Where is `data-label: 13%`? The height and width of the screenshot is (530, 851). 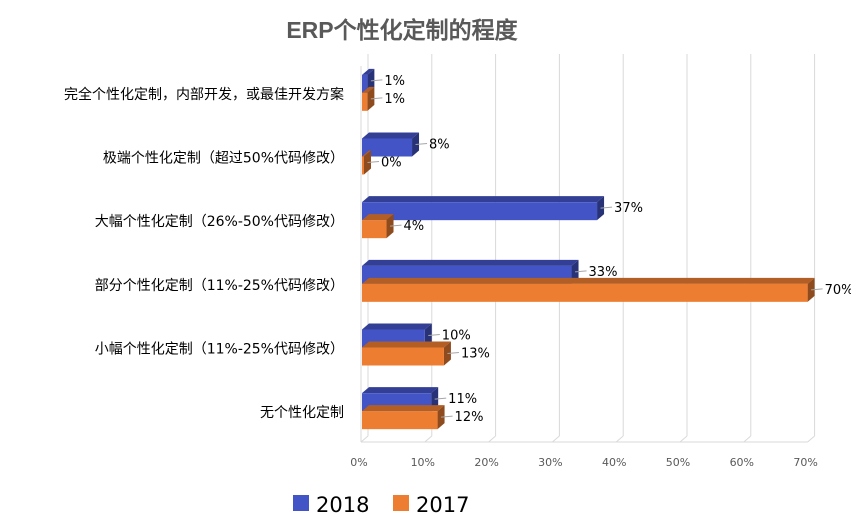 data-label: 13% is located at coordinates (475, 354).